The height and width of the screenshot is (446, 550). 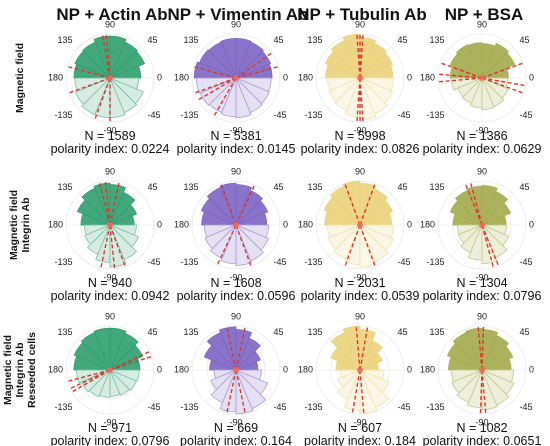 What do you see at coordinates (238, 14) in the screenshot?
I see `column-title-vimentin: NP + Vimentin Ab` at bounding box center [238, 14].